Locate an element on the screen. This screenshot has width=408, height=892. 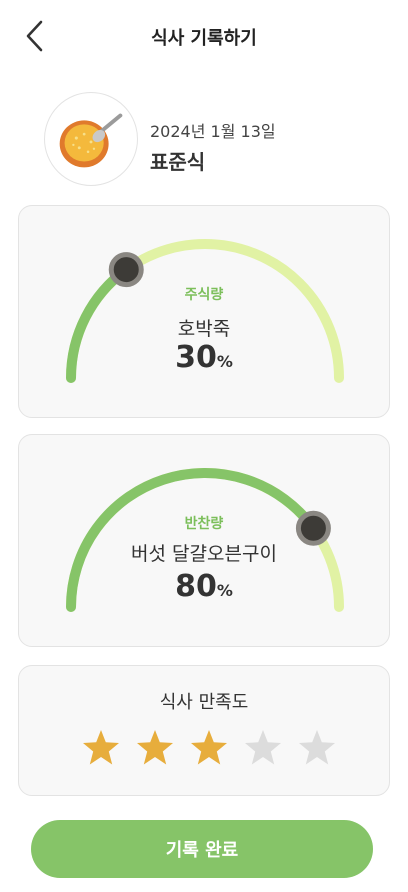
satisfaction-title: 식사 만족도 is located at coordinates (204, 701).